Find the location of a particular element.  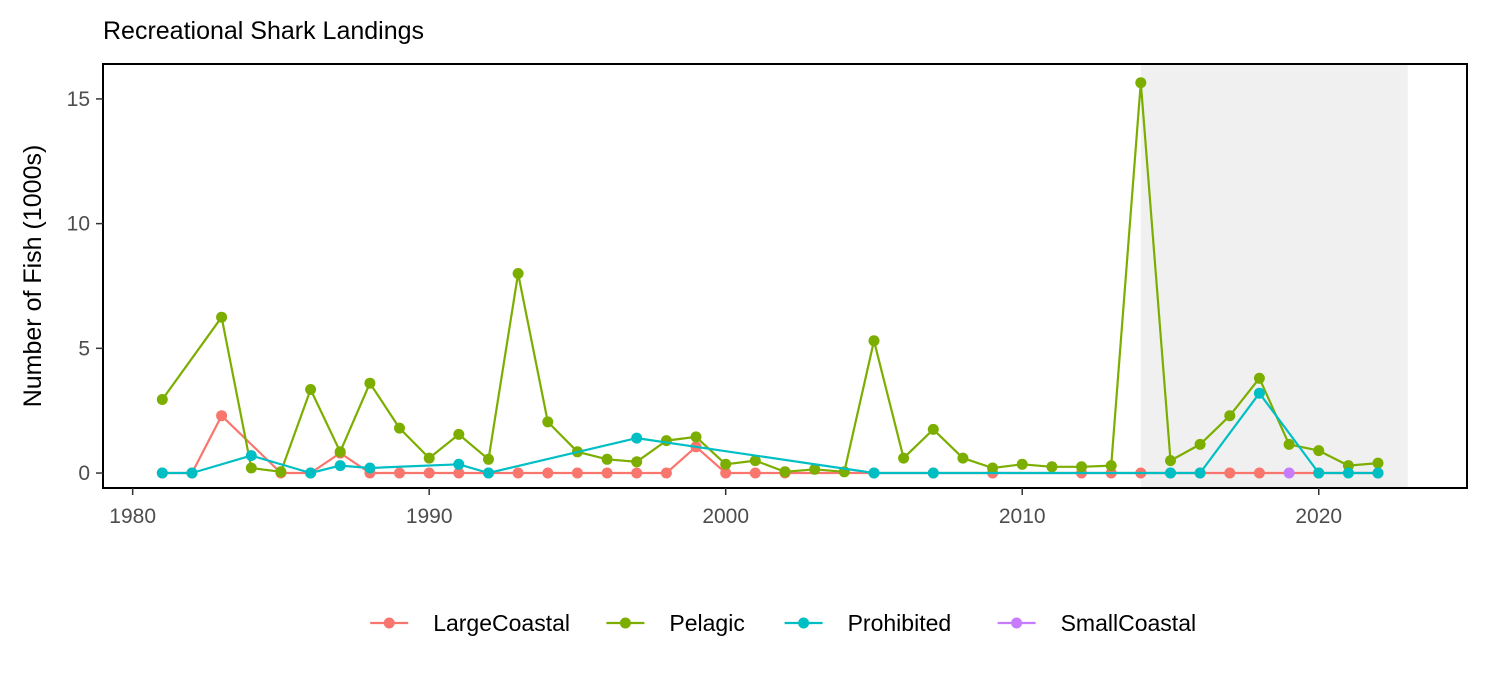

shaded-region is located at coordinates (1274, 276).